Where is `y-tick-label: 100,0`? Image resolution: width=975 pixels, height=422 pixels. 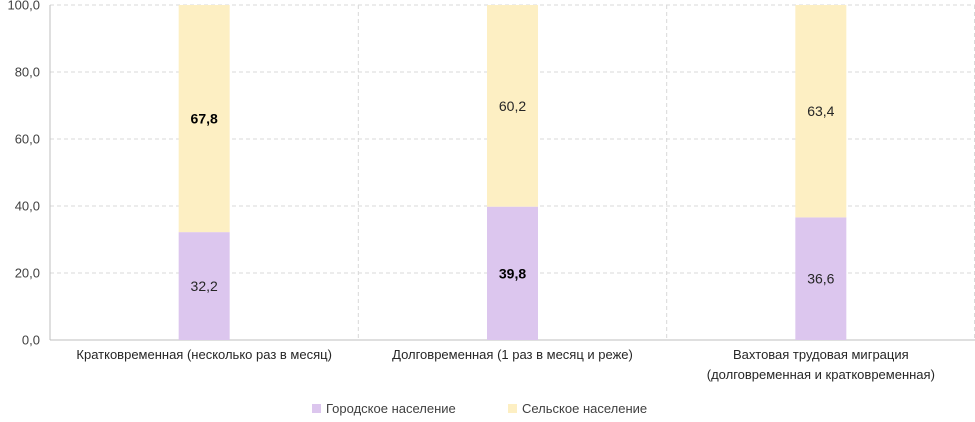 y-tick-label: 100,0 is located at coordinates (23, 6).